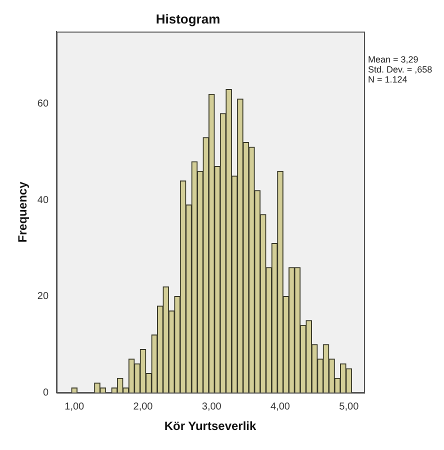  I want to click on x-tick-label: 3,00, so click(212, 406).